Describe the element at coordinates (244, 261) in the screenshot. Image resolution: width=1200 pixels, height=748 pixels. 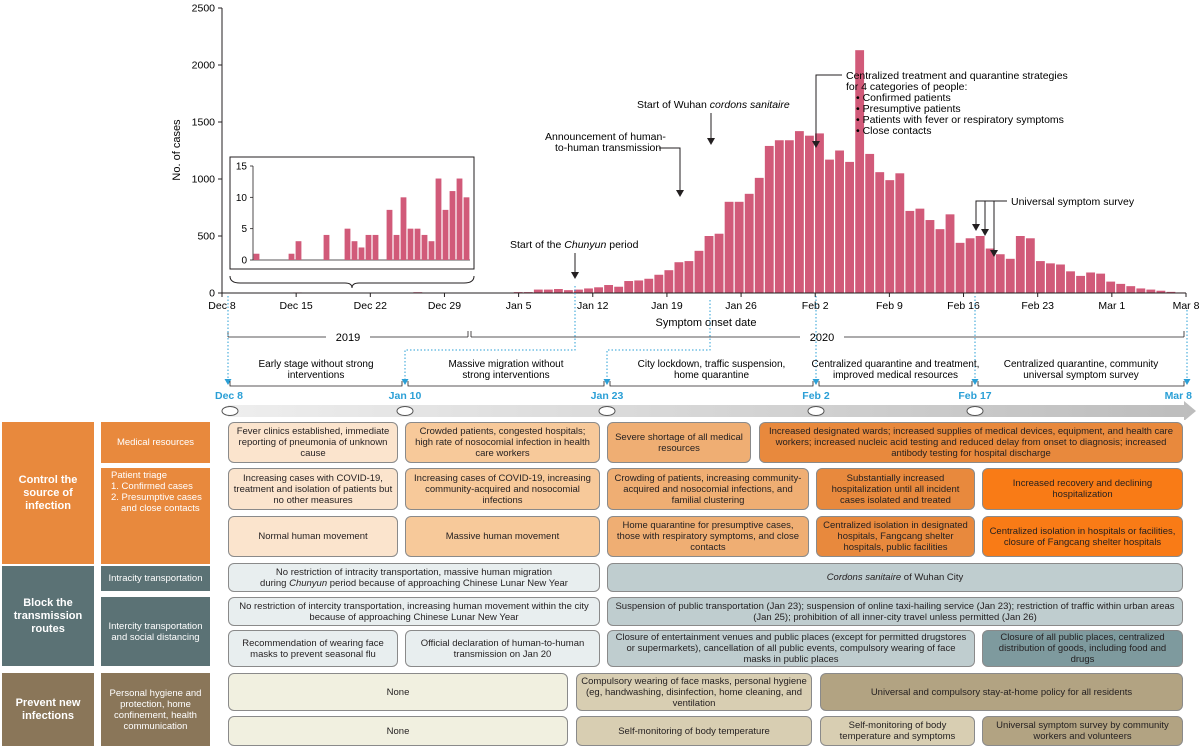
I see `inset-y-tick-label: 0` at that location.